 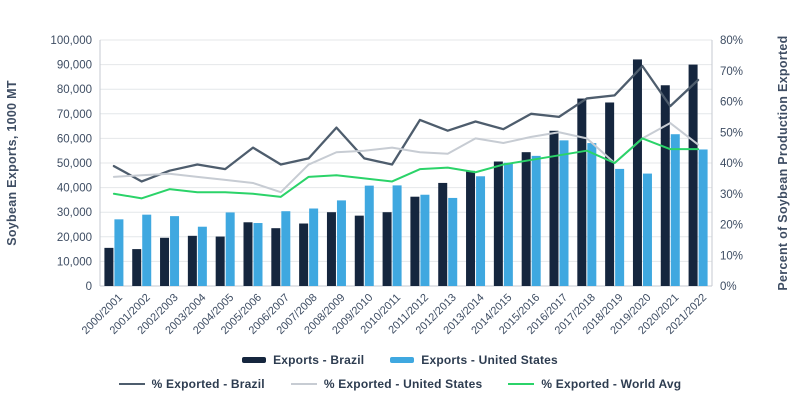 I want to click on legend-item--exported-brazil: % Exported - Brazil, so click(x=191, y=384).